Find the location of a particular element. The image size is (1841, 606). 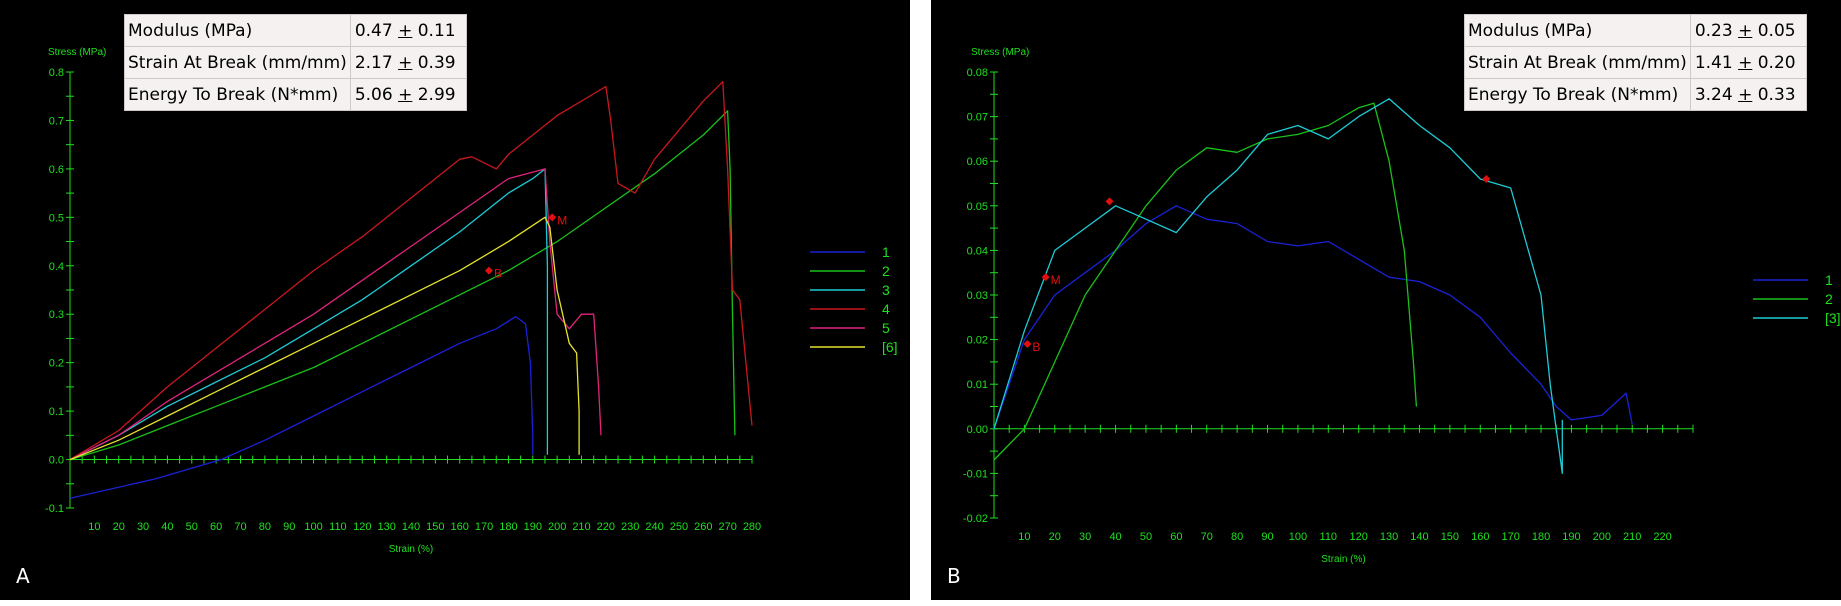

legend-label: [3] is located at coordinates (1833, 318).